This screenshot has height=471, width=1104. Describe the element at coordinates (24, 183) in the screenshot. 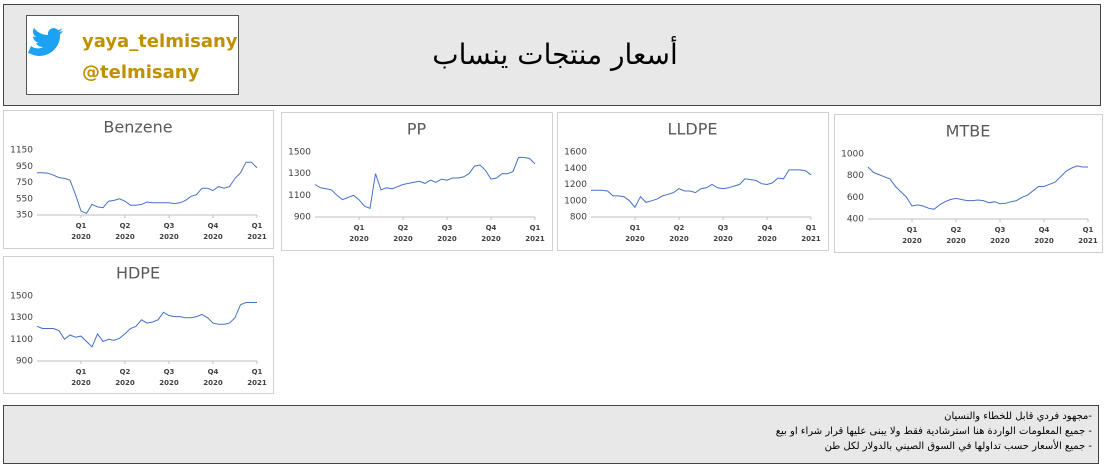

I see `y-tick-label: 750` at that location.